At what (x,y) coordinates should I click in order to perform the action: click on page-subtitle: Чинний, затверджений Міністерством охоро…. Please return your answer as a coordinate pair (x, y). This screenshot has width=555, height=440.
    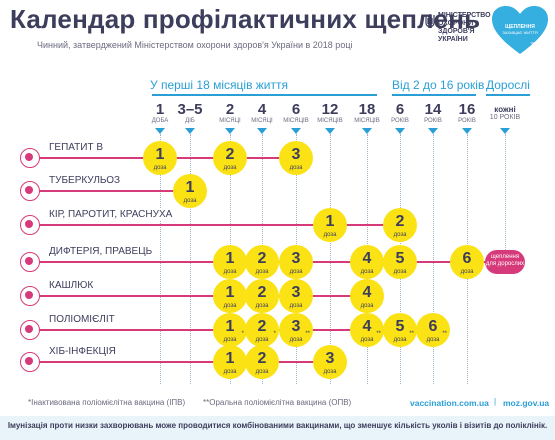
    Looking at the image, I should click on (195, 45).